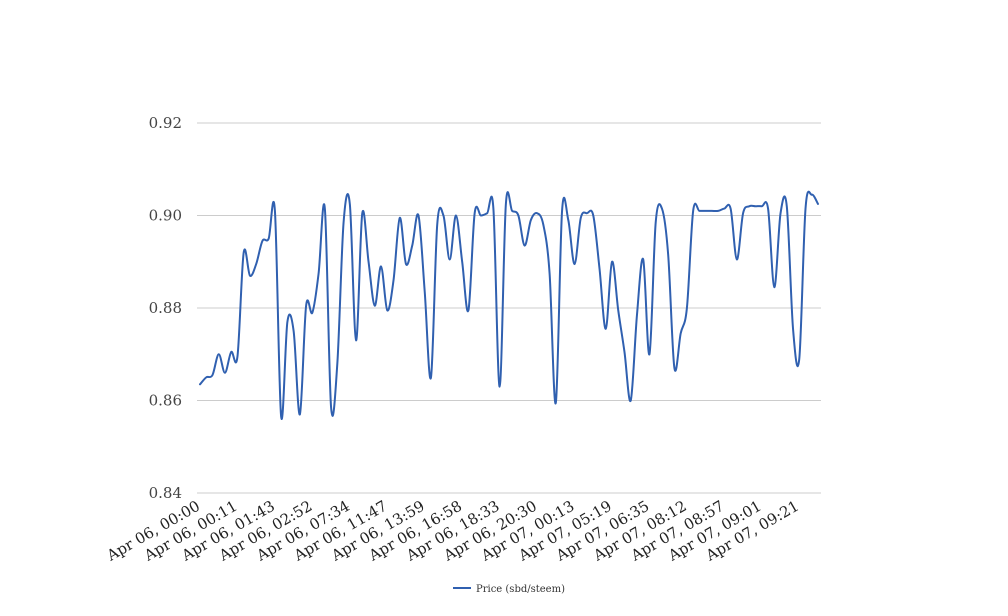 The image size is (1008, 616). What do you see at coordinates (165, 216) in the screenshot?
I see `y-tick-label: 0.90` at bounding box center [165, 216].